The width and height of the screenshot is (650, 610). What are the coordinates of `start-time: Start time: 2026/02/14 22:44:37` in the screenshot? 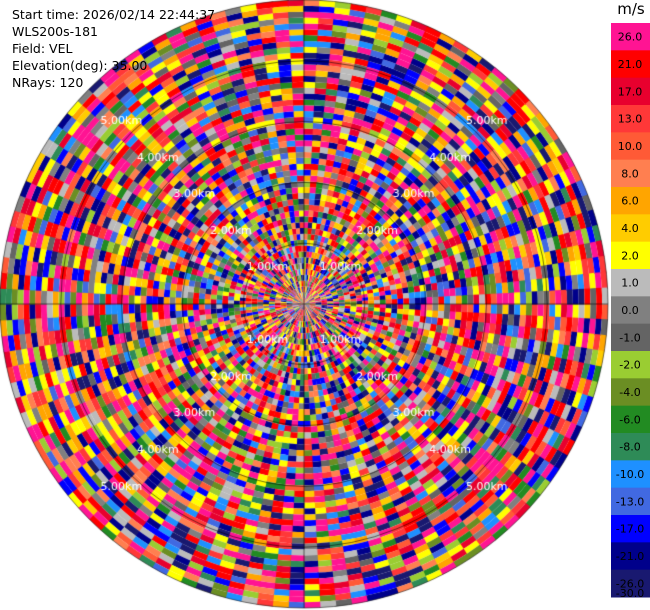 It's located at (114, 14).